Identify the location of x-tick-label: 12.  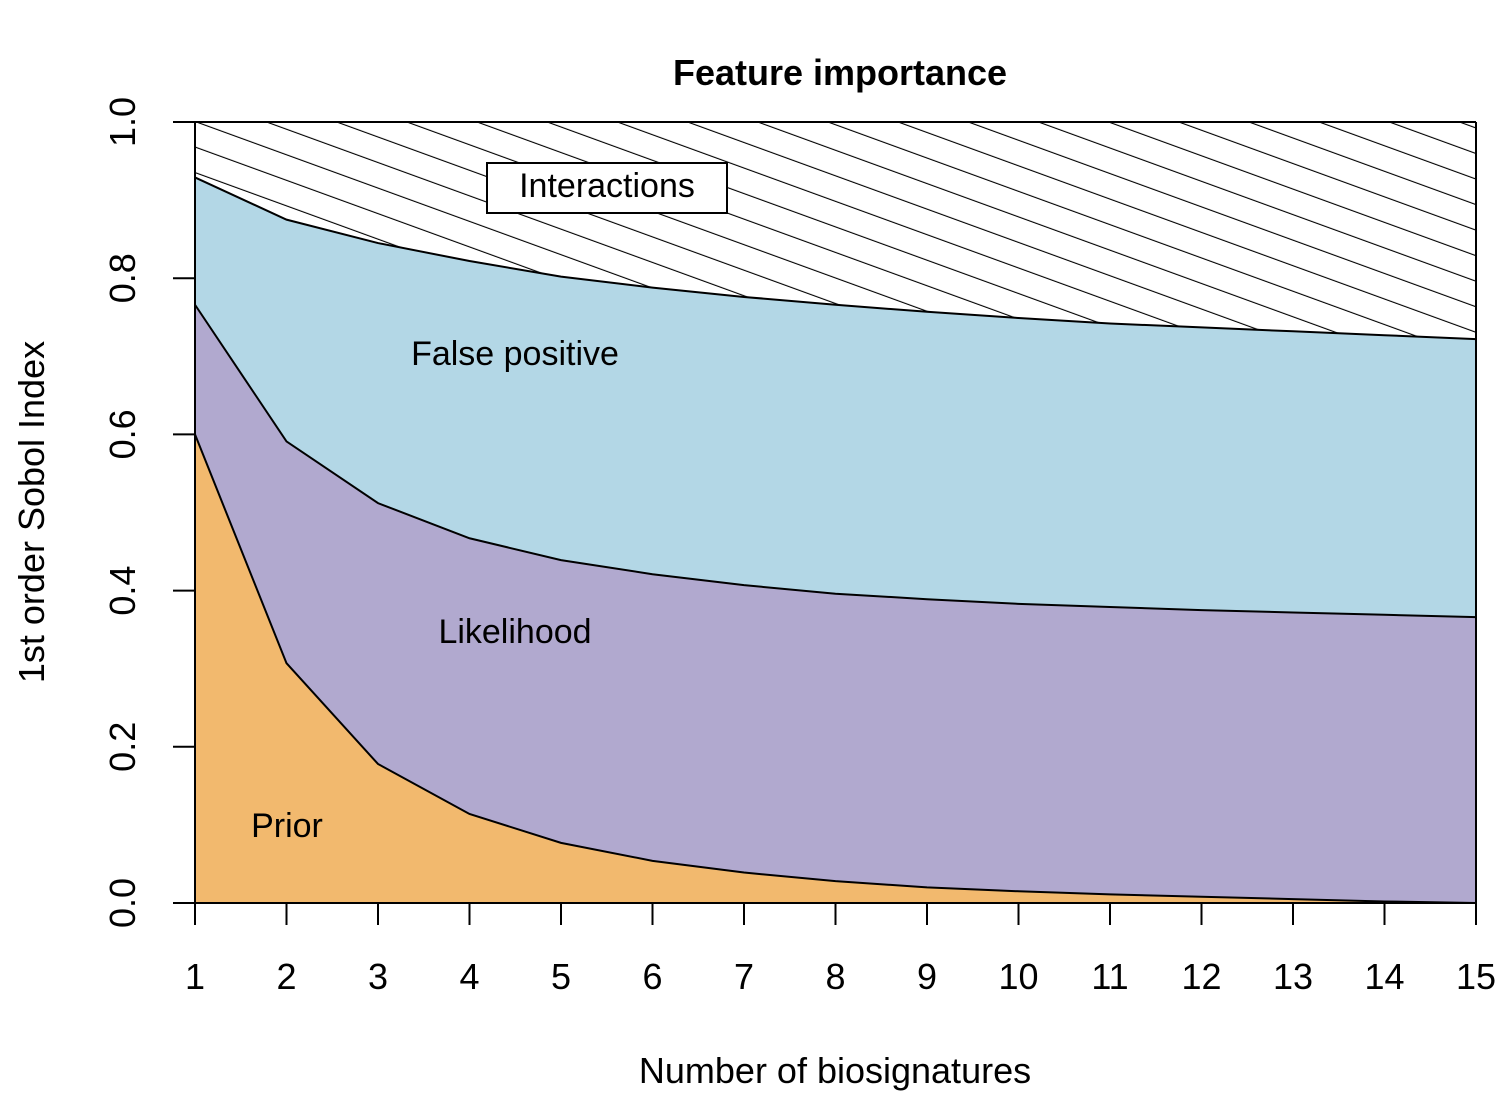
(1201, 976).